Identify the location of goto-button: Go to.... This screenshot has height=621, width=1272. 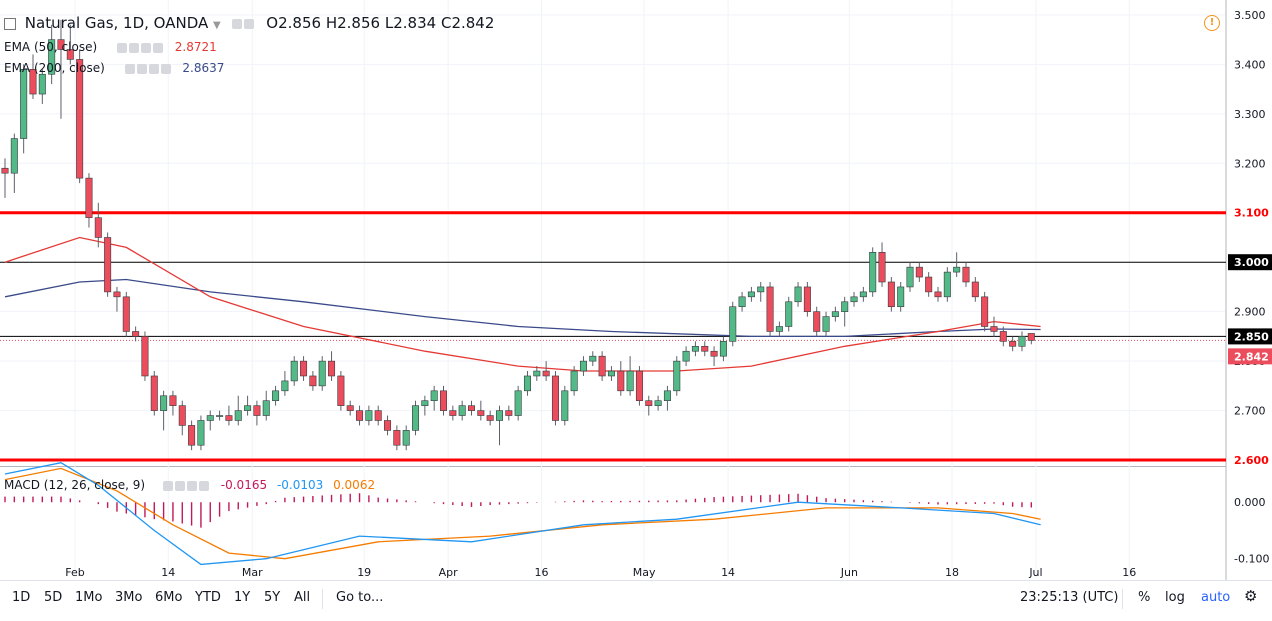
(360, 597).